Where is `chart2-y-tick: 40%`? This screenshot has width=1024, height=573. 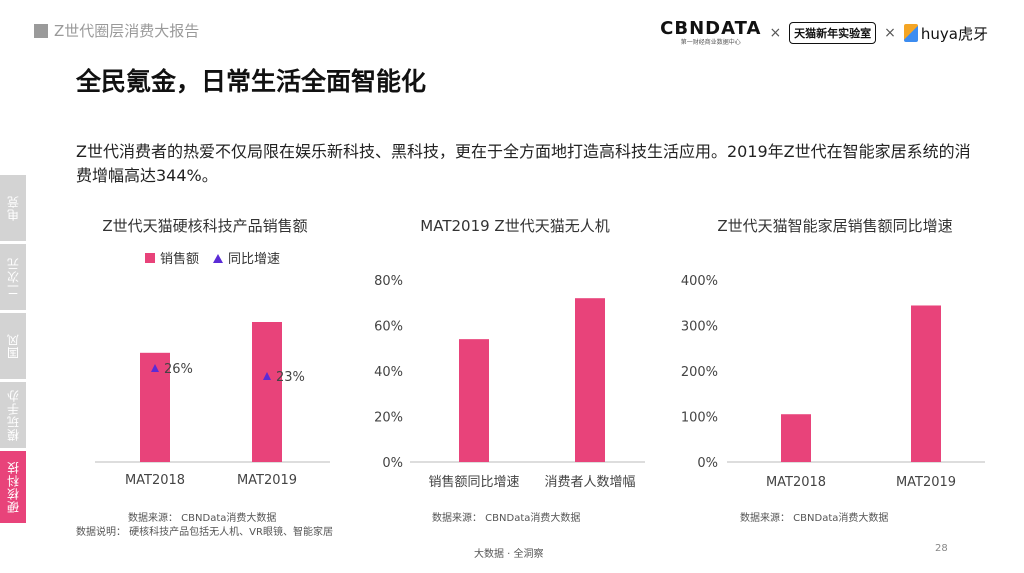
chart2-y-tick: 40% is located at coordinates (388, 372).